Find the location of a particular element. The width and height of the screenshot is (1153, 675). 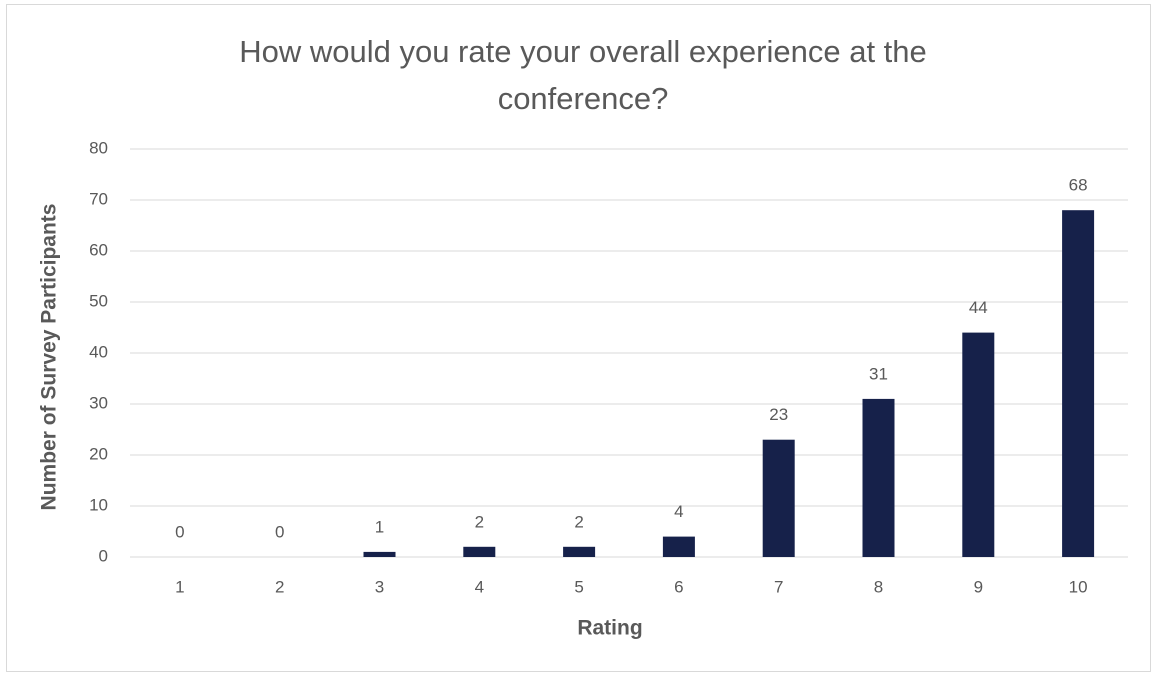

y-tick-label: 30 is located at coordinates (98, 402).